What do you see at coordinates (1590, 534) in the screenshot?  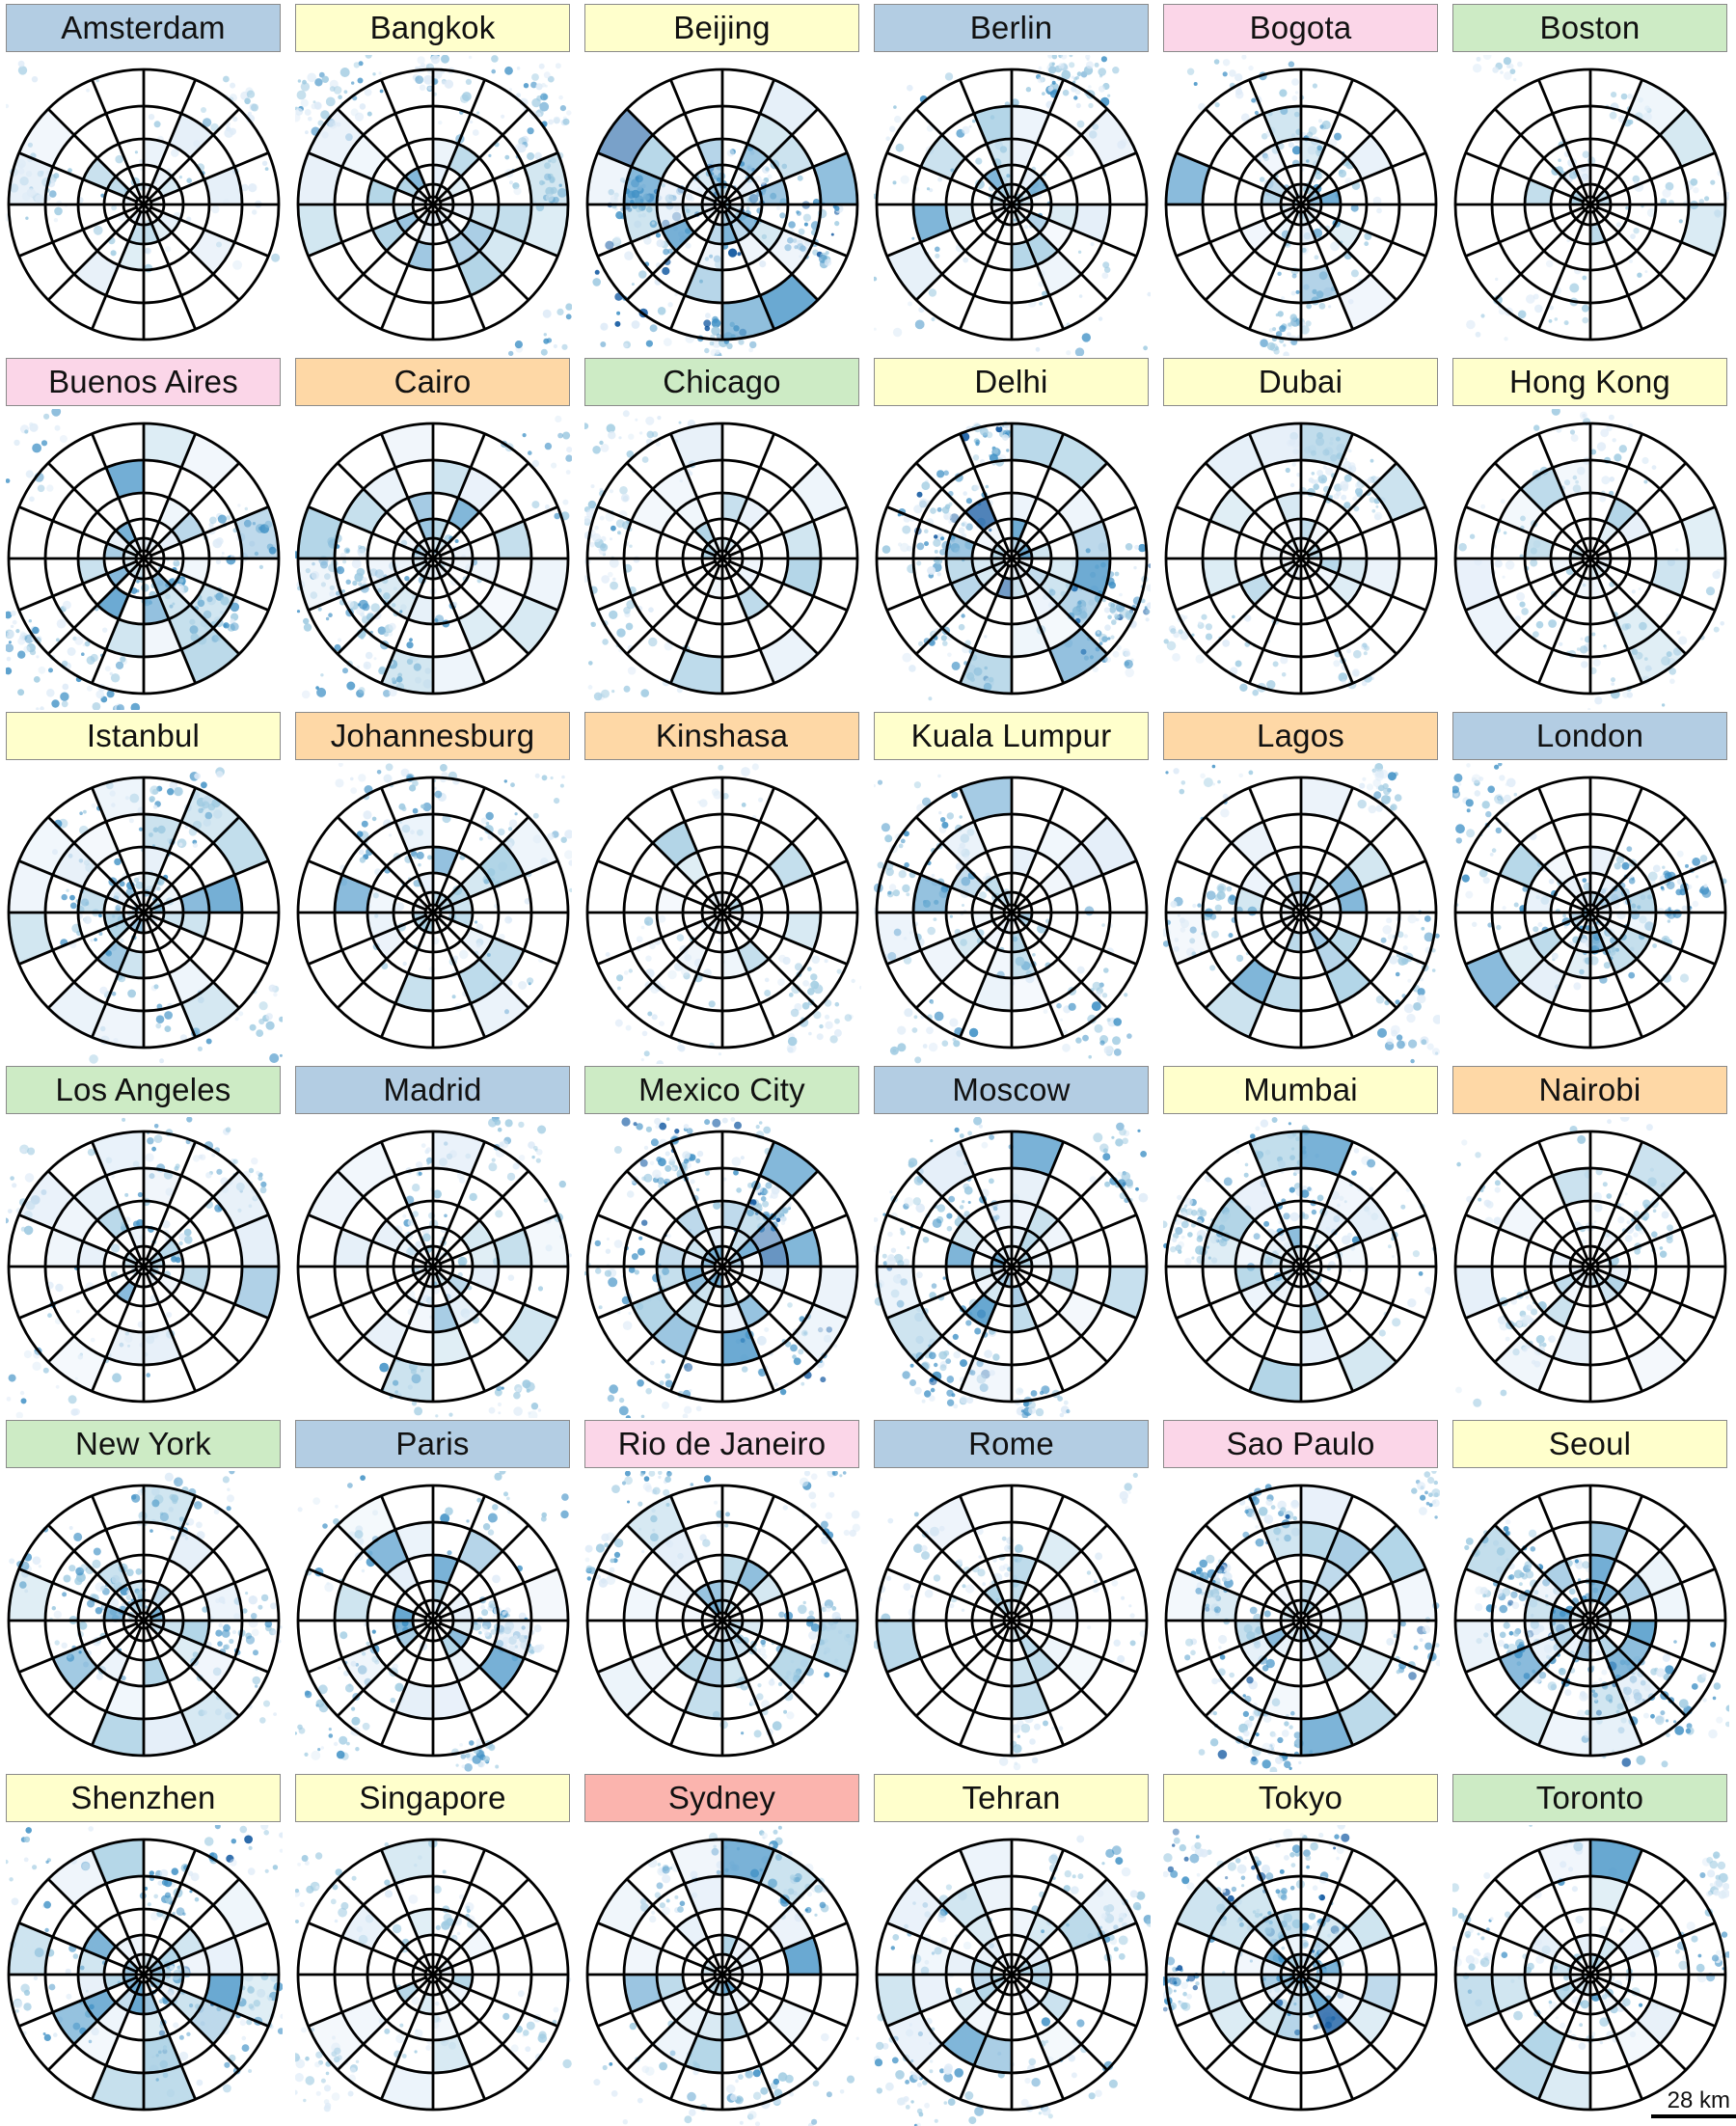 I see `city-panel: Hong Kong` at bounding box center [1590, 534].